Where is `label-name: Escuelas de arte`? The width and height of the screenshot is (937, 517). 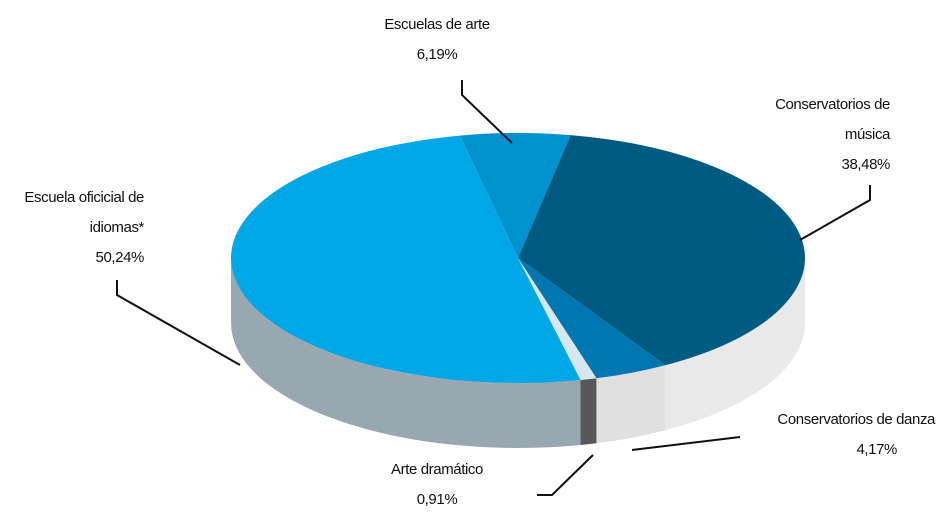
label-name: Escuelas de arte is located at coordinates (437, 24).